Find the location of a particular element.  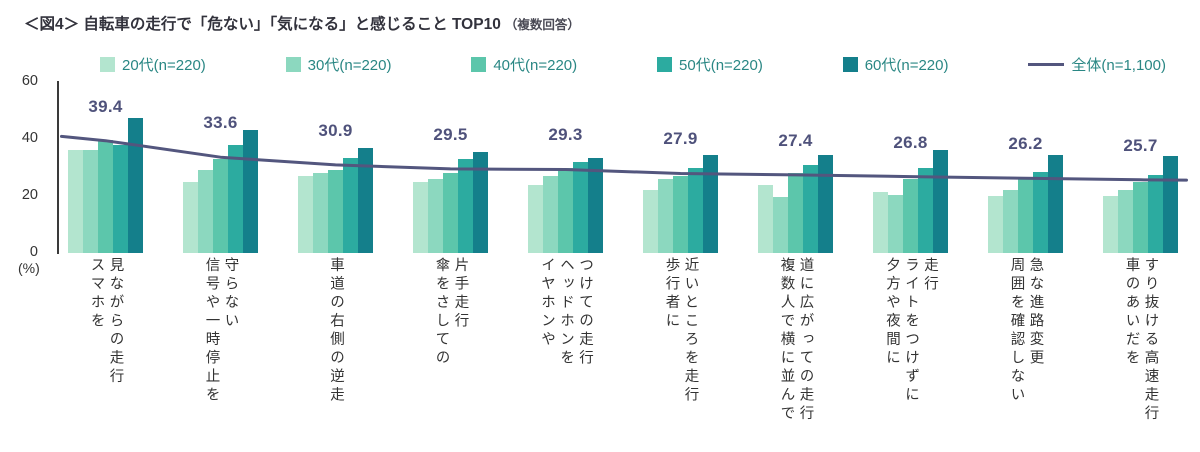

category-label: 歩行者に 近いところを走行 is located at coordinates (681, 331).